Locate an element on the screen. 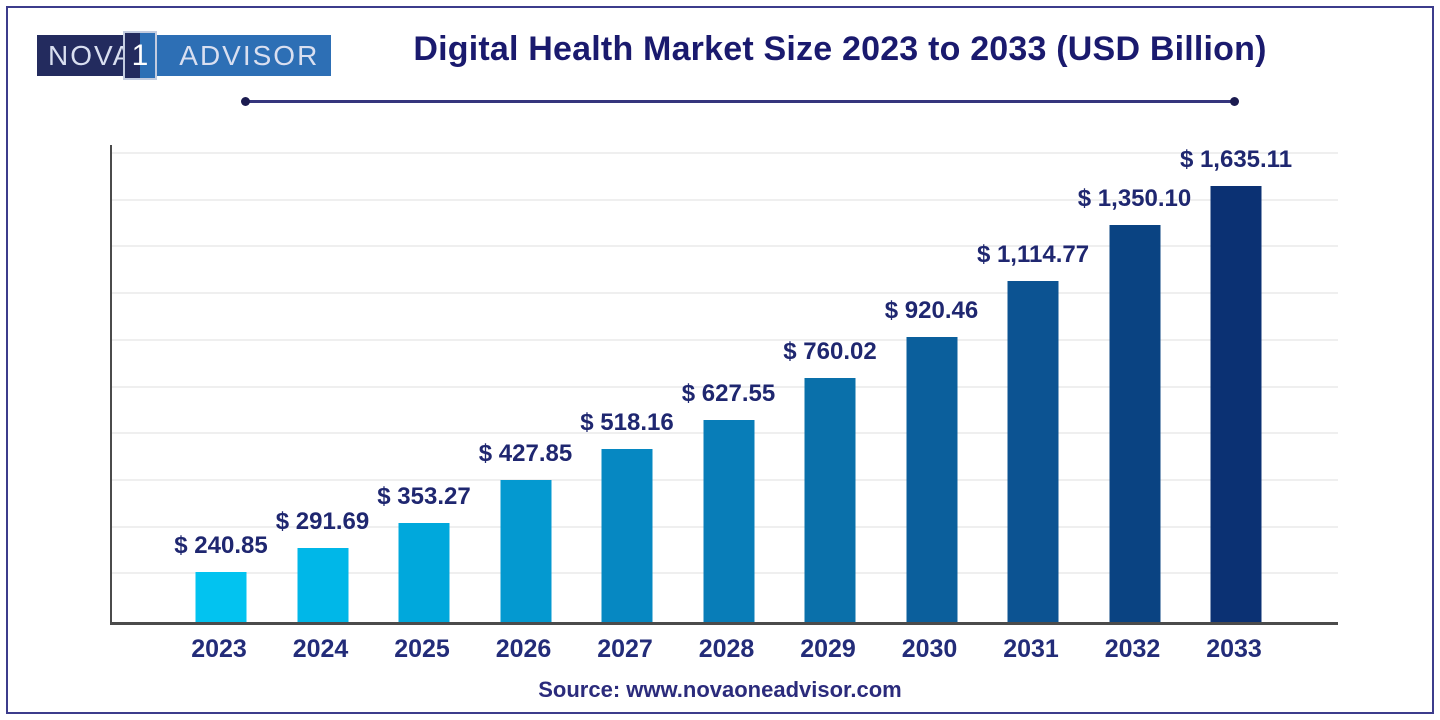  bar-group-2028: $ 627.55 is located at coordinates (728, 383).